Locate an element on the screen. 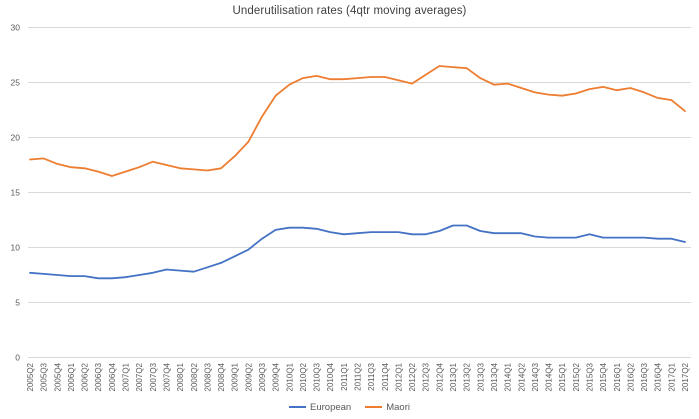 Image resolution: width=699 pixels, height=419 pixels. x-tick-label: 2005Q4 is located at coordinates (57, 376).